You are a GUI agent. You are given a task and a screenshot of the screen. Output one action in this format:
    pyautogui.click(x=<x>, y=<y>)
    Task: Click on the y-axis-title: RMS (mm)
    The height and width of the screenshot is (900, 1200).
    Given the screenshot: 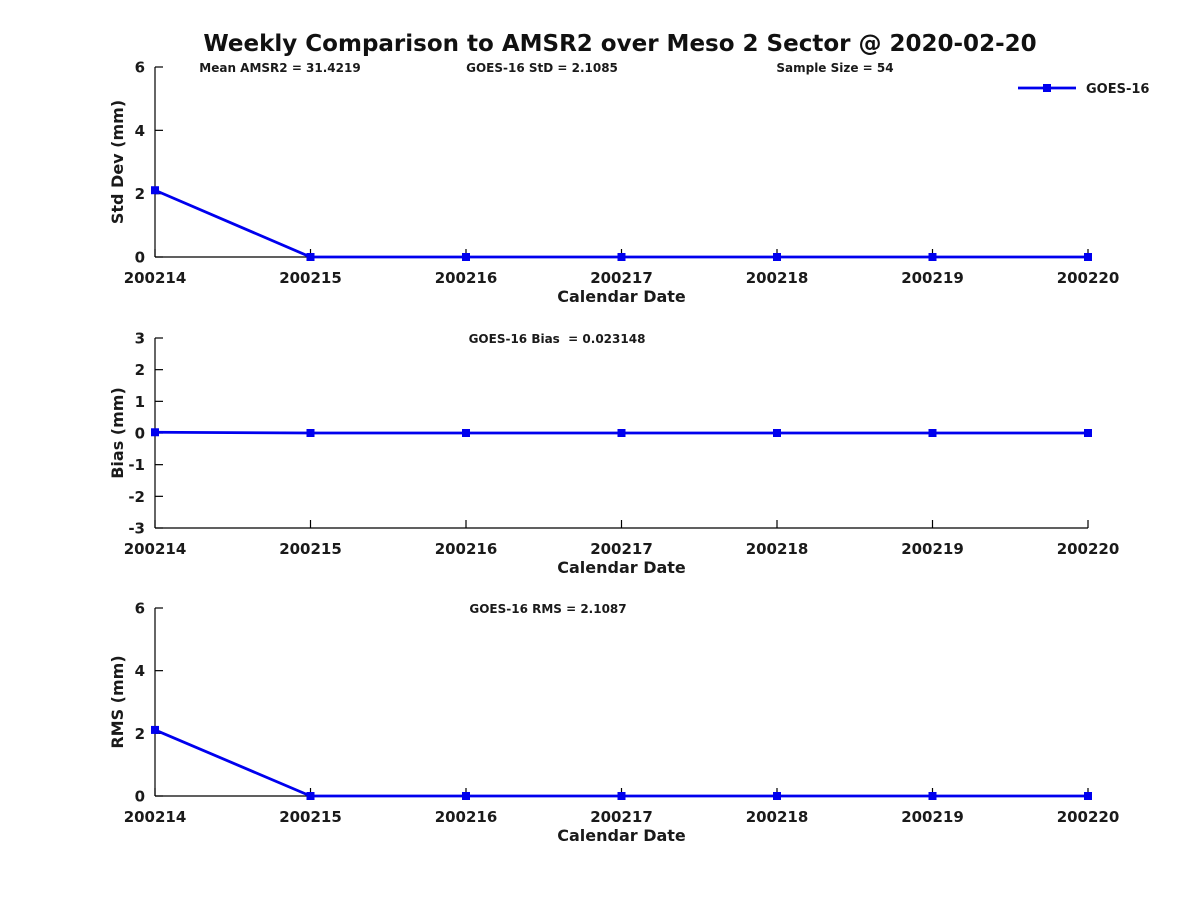 What is the action you would take?
    pyautogui.click(x=117, y=701)
    